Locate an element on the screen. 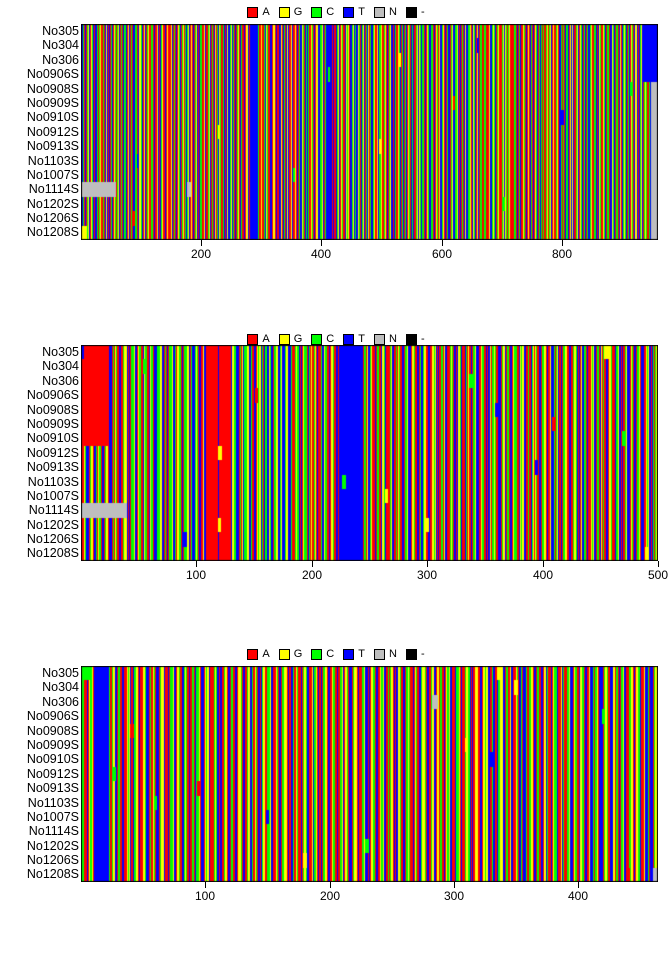 The height and width of the screenshot is (960, 672). x-tick-label: 500 is located at coordinates (658, 575).